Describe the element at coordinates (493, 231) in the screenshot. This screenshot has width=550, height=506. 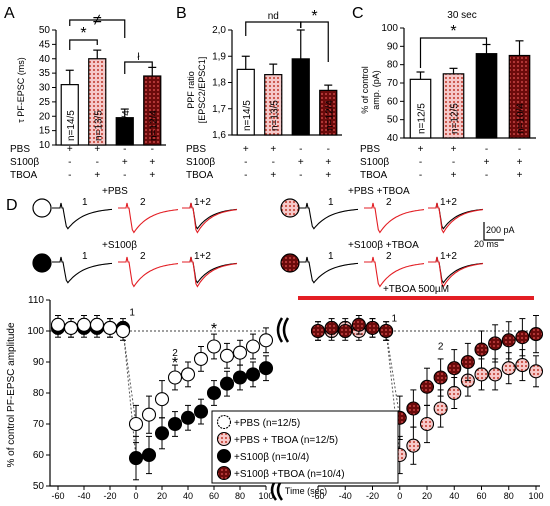
I see `scale-bar` at that location.